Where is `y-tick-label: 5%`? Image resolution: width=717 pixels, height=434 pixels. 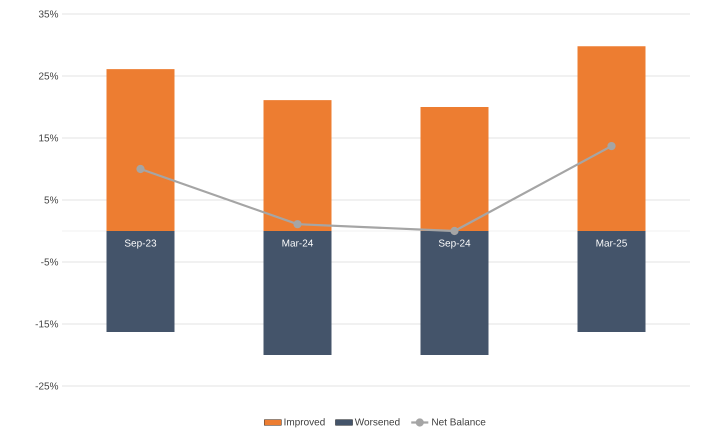 y-tick-label: 5% is located at coordinates (51, 200).